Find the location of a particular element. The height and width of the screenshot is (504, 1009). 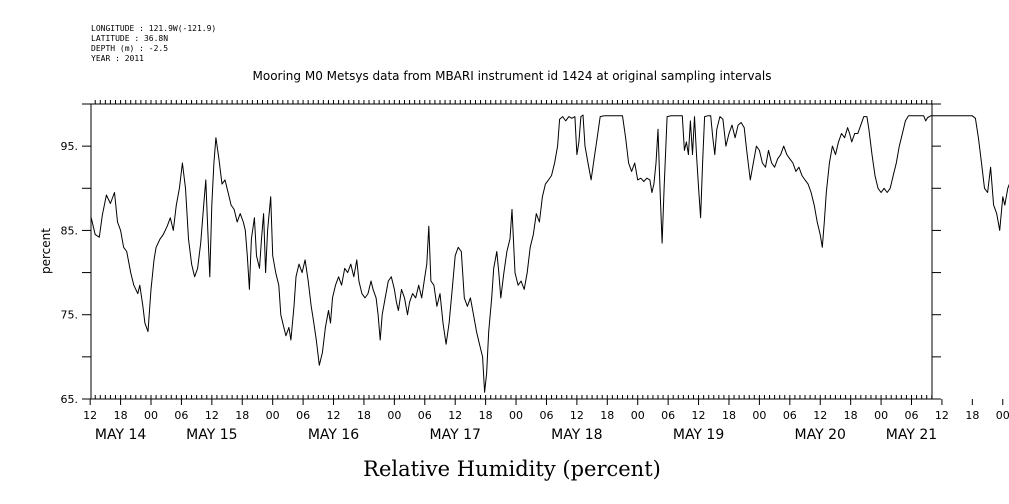

day-label: MAY 18 is located at coordinates (576, 435).